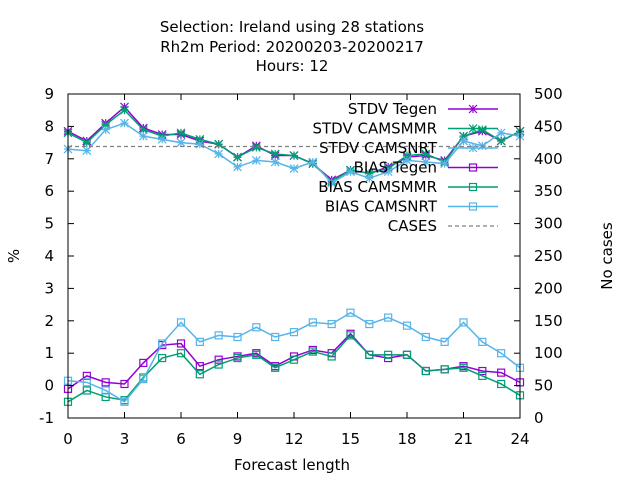 The image size is (640, 480). What do you see at coordinates (68, 439) in the screenshot?
I see `x-tick-label: 0` at bounding box center [68, 439].